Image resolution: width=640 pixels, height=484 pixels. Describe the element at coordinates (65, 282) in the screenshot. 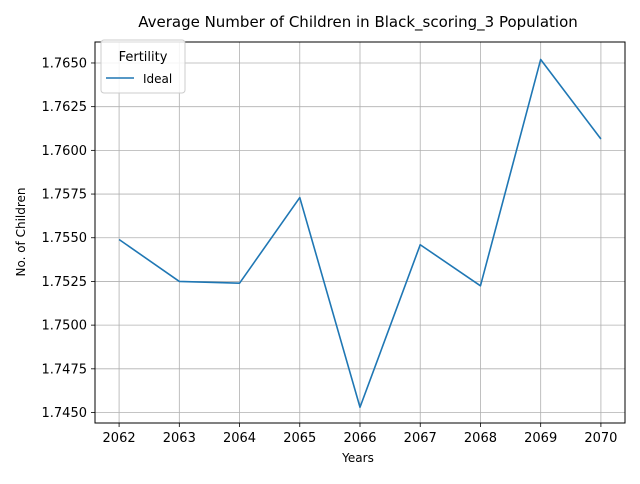

I see `y-tick-label: 1.7525` at that location.